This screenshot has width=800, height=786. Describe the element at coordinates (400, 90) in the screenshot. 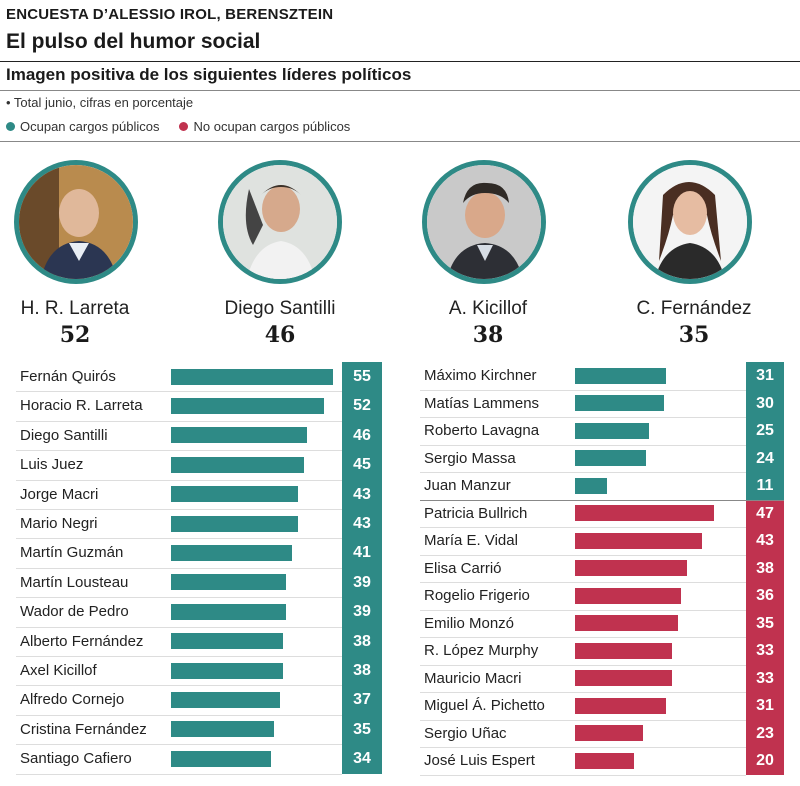

I see `subtitle-rule` at that location.